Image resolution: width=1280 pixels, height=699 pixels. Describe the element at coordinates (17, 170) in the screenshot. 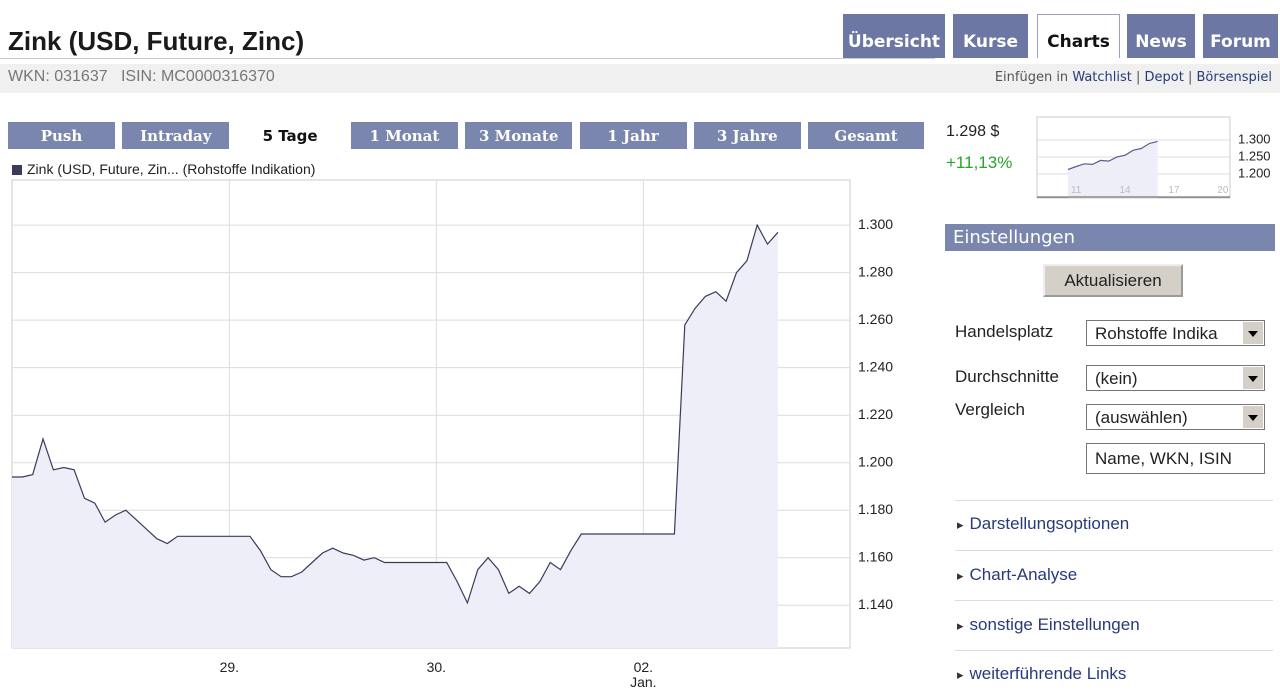

I see `legend-swatch` at that location.